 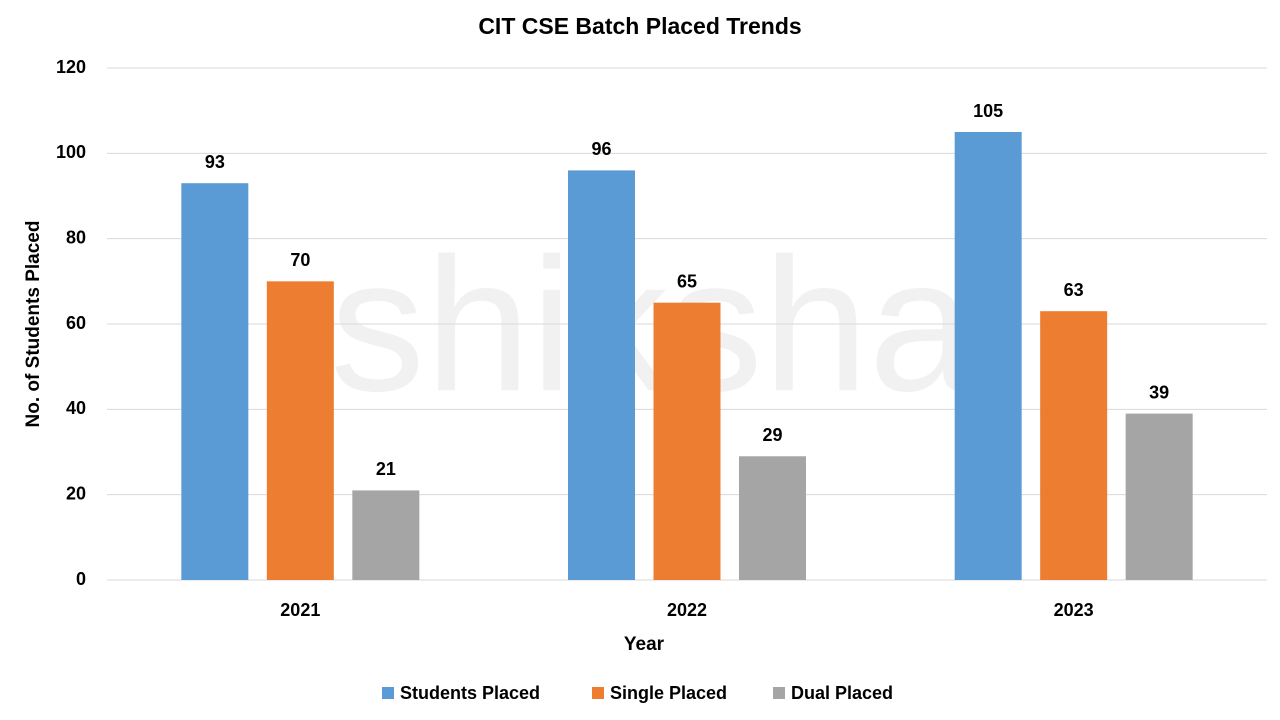 What do you see at coordinates (300, 260) in the screenshot?
I see `data-label: 70` at bounding box center [300, 260].